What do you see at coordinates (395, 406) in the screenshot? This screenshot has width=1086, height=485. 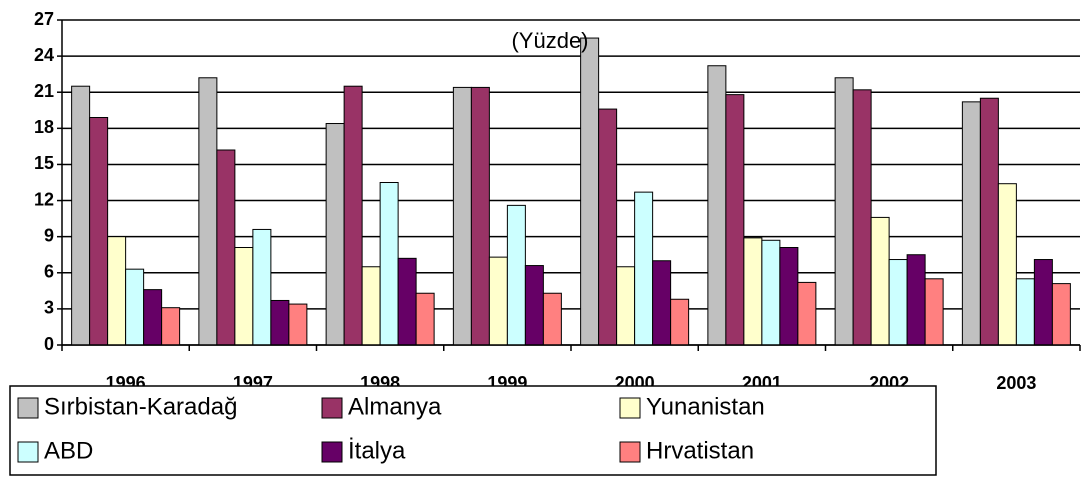 I see `legend-label: Almanya` at bounding box center [395, 406].